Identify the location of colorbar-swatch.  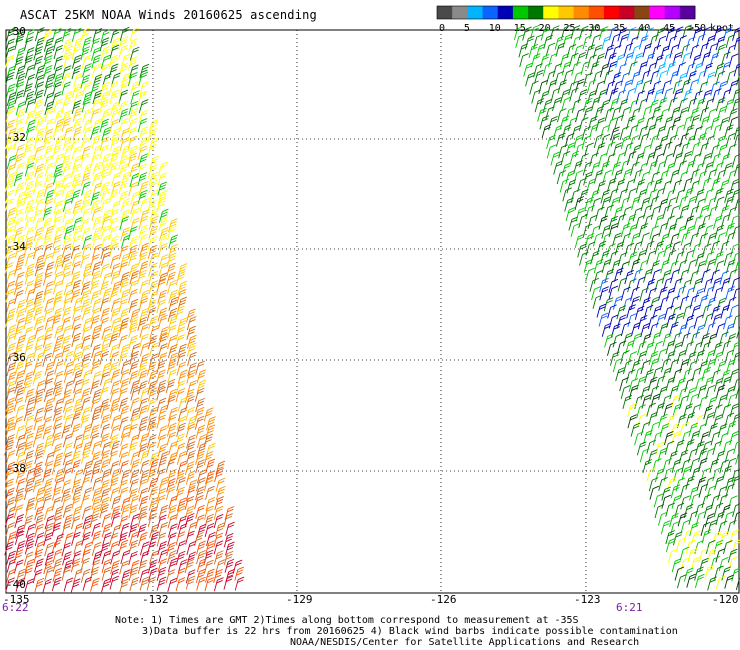
(505, 12).